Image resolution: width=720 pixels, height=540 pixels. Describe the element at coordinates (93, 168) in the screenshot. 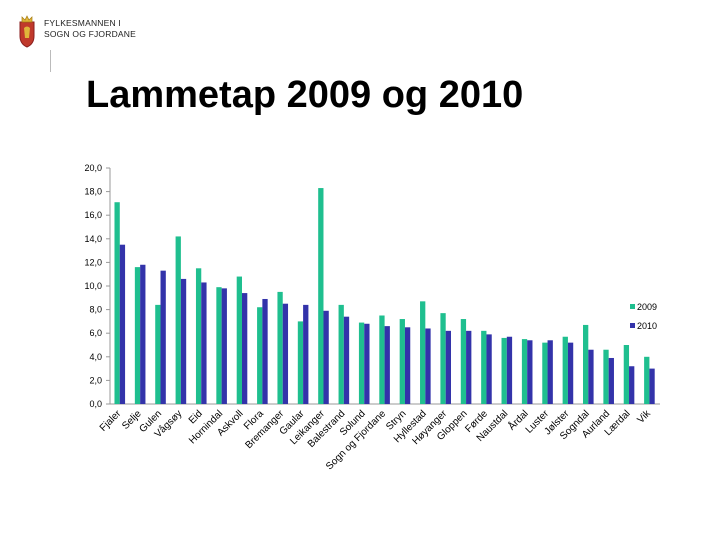

I see `y-tick-label: 20,0` at that location.